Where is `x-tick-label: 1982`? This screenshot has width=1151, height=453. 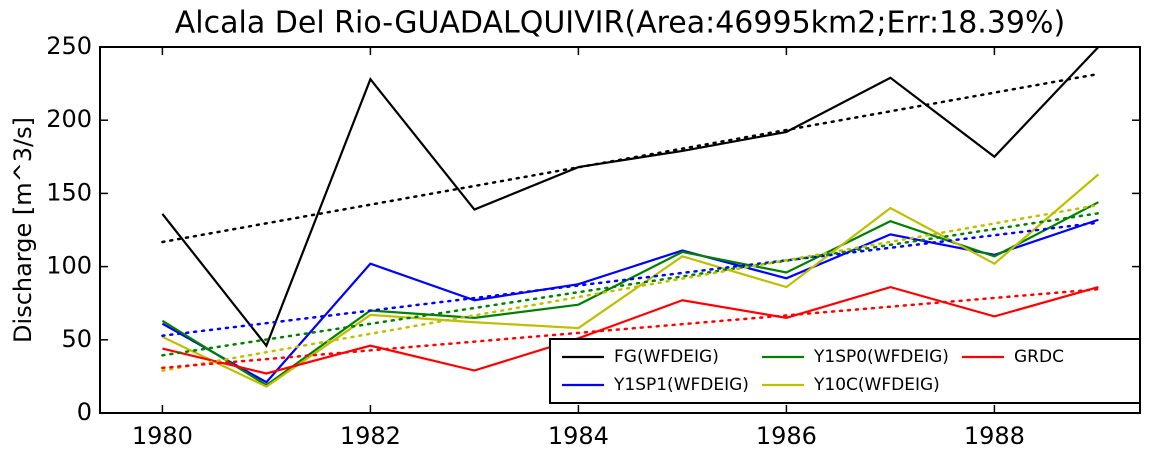 x-tick-label: 1982 is located at coordinates (370, 436).